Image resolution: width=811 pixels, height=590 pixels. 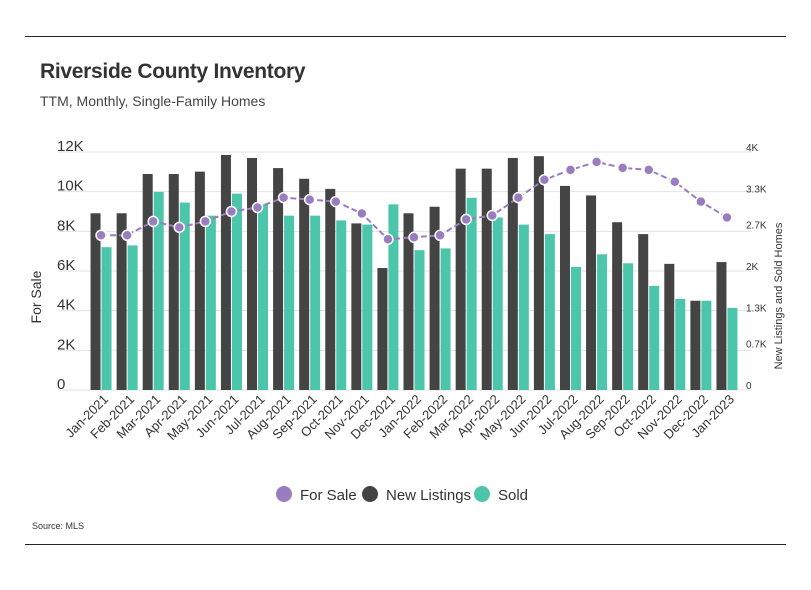 I want to click on bottom-rule, so click(x=405, y=544).